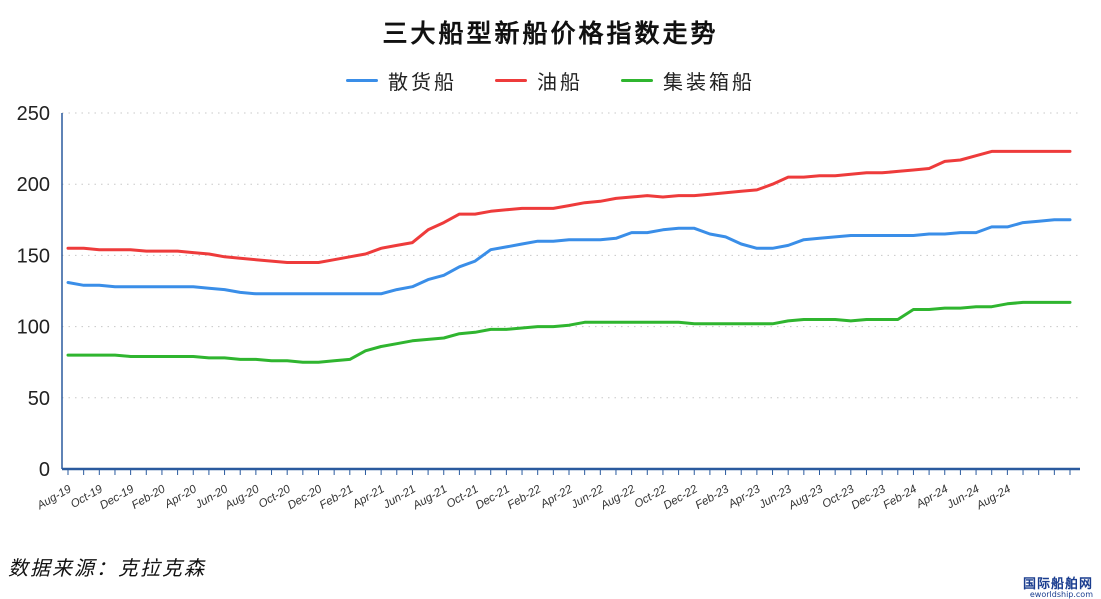  Describe the element at coordinates (55, 498) in the screenshot. I see `x-tick-label: Aug-19` at that location.